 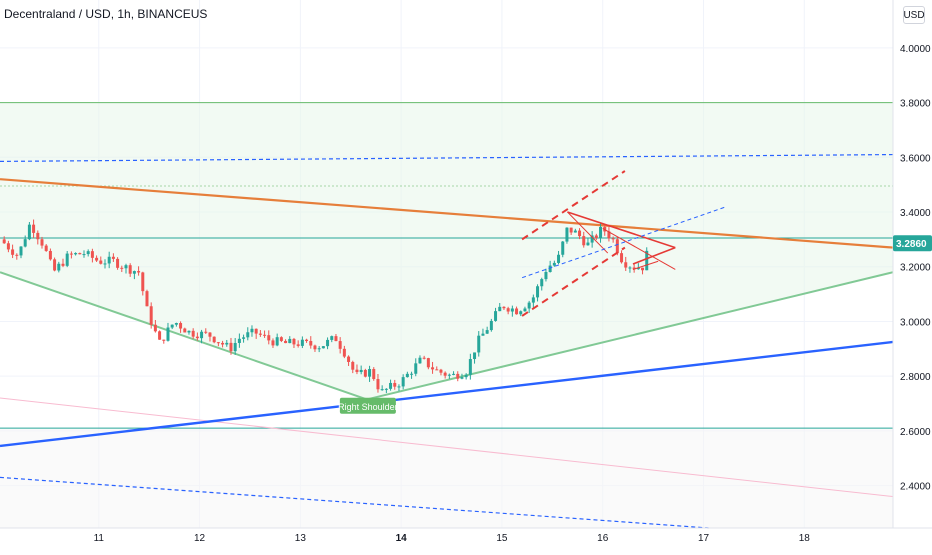 I want to click on x-tick-label: 14, so click(x=402, y=538).